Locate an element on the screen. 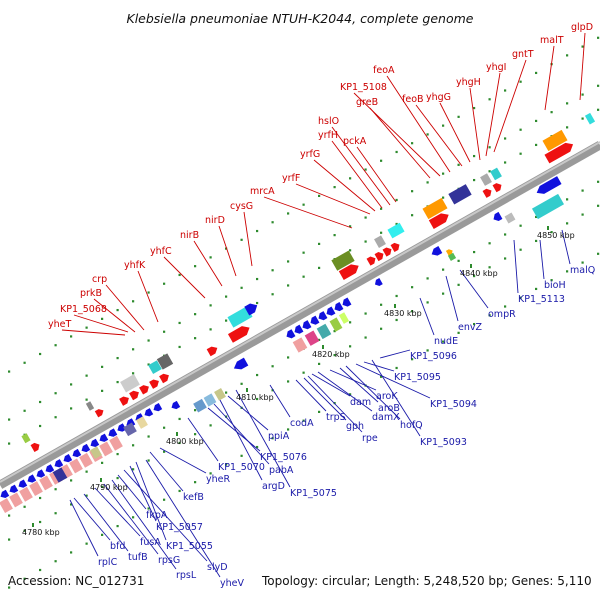  tick-mark is located at coordinates (33, 525).